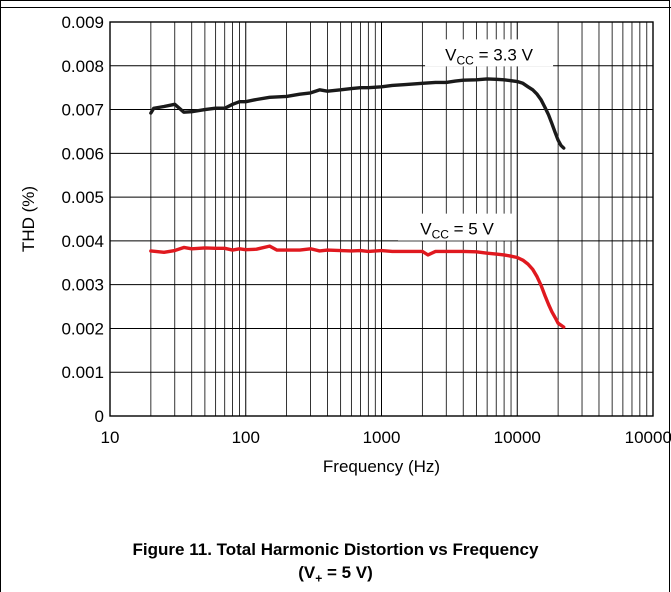 Image resolution: width=671 pixels, height=592 pixels. What do you see at coordinates (28, 219) in the screenshot?
I see `y-axis-title: THD (%)` at bounding box center [28, 219].